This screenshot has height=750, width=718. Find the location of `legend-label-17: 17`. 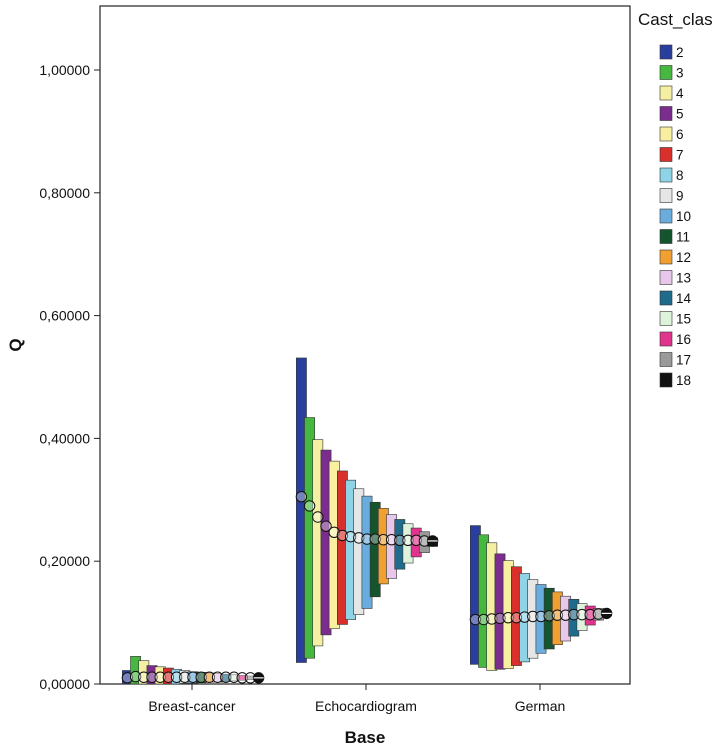

legend-label-17: 17 is located at coordinates (683, 360).